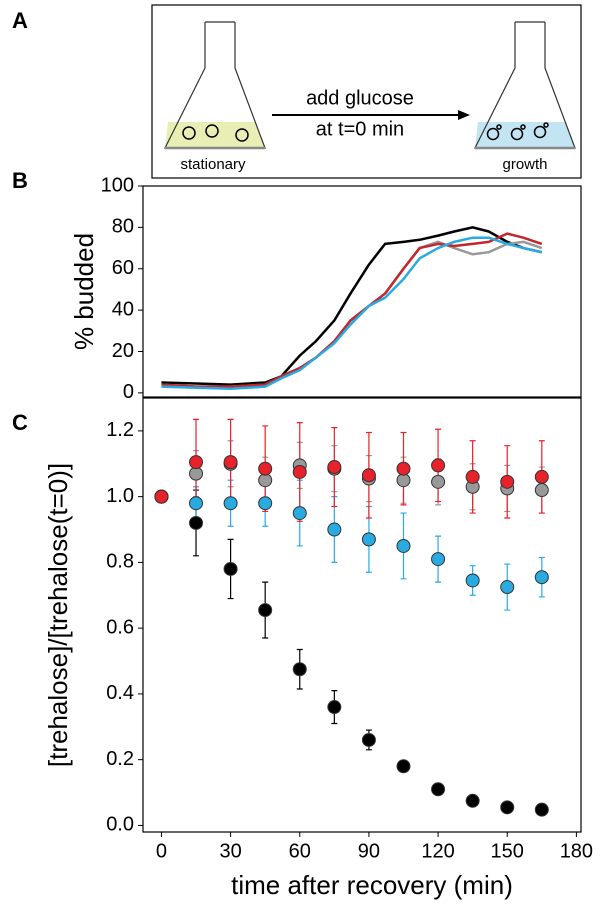 The width and height of the screenshot is (609, 907). I want to click on y-tick-label: 40, so click(123, 309).